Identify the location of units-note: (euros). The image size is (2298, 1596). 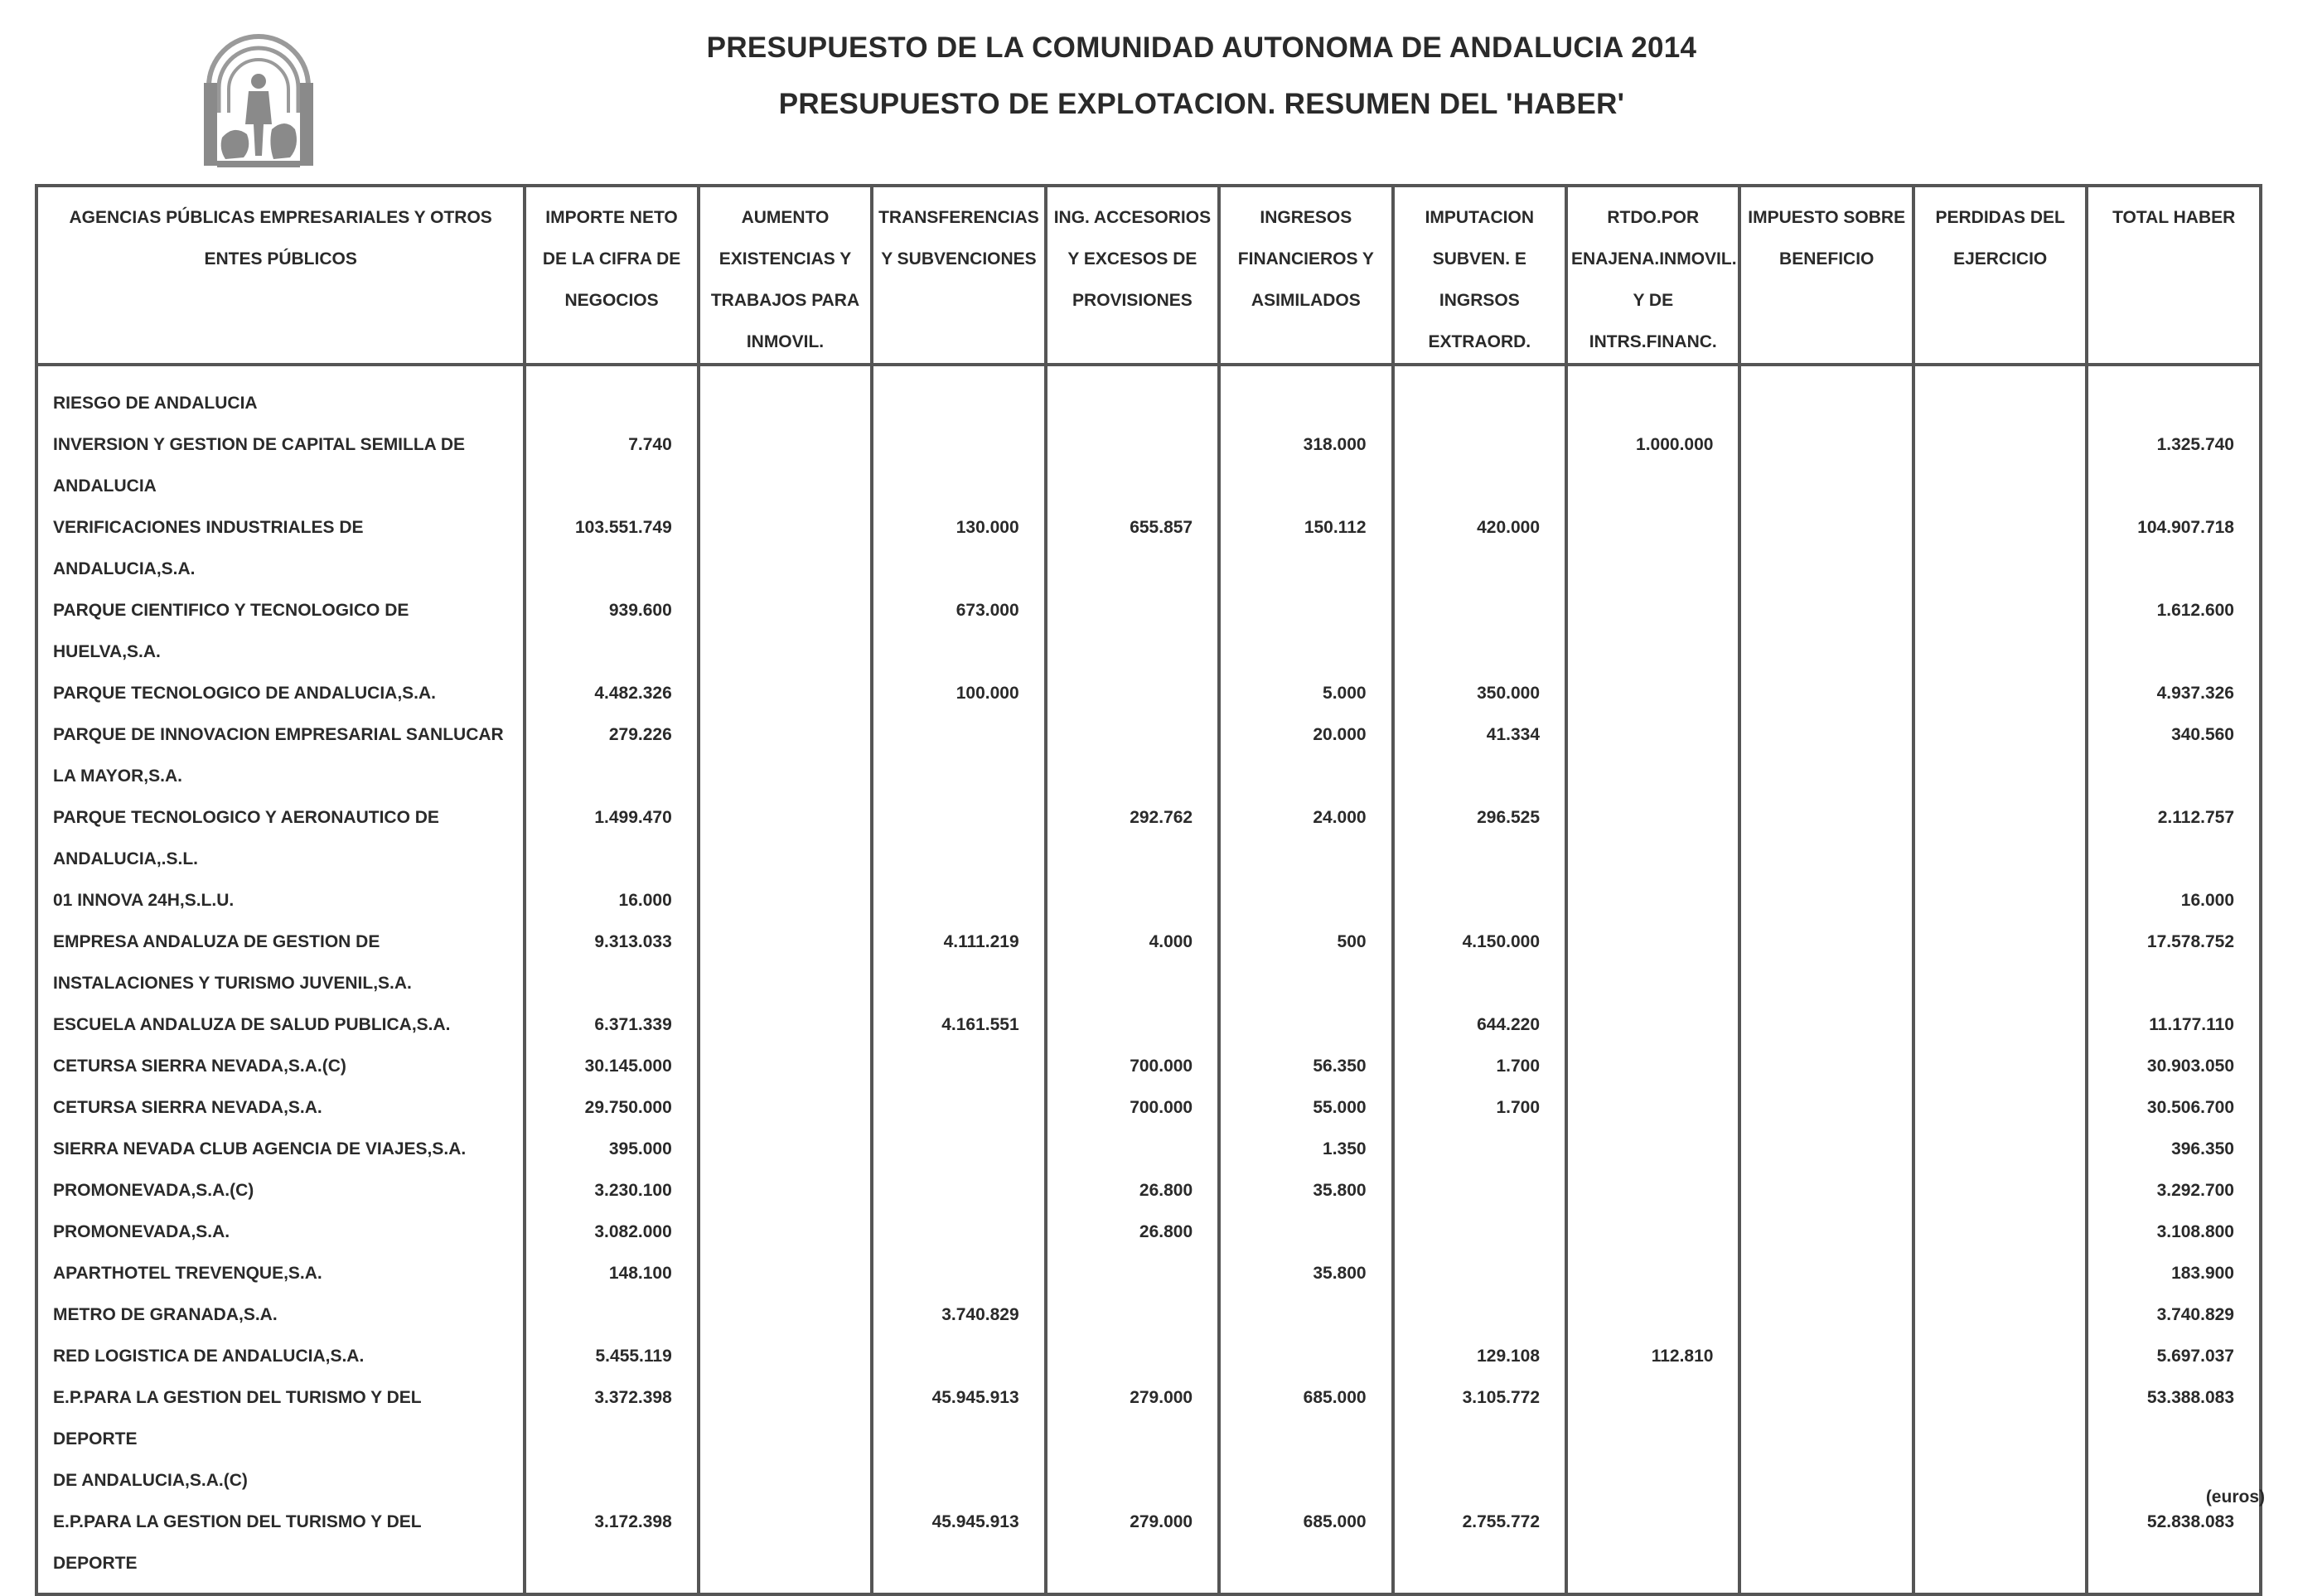
(2235, 1497).